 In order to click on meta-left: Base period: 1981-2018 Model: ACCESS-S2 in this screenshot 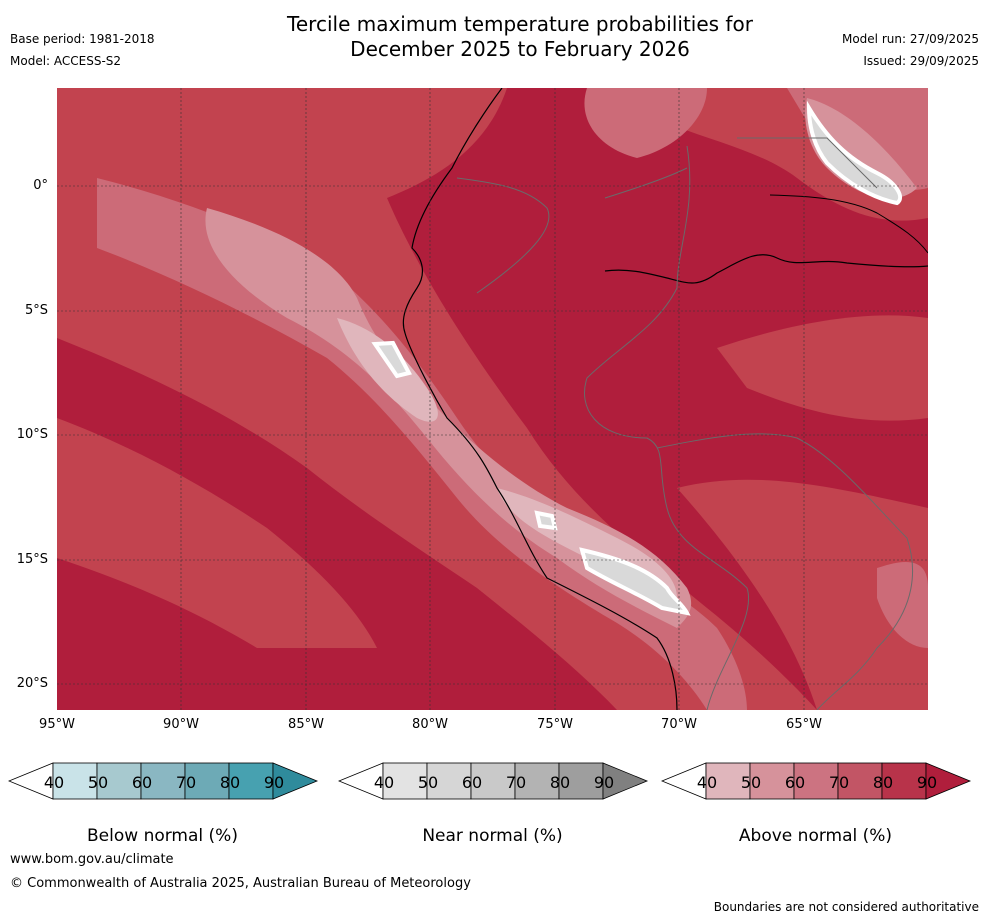, I will do `click(82, 50)`.